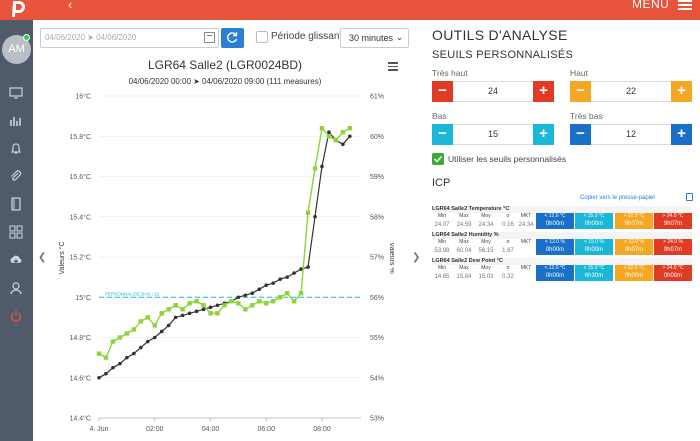  I want to click on y-right-tick-label: 56%, so click(377, 298).